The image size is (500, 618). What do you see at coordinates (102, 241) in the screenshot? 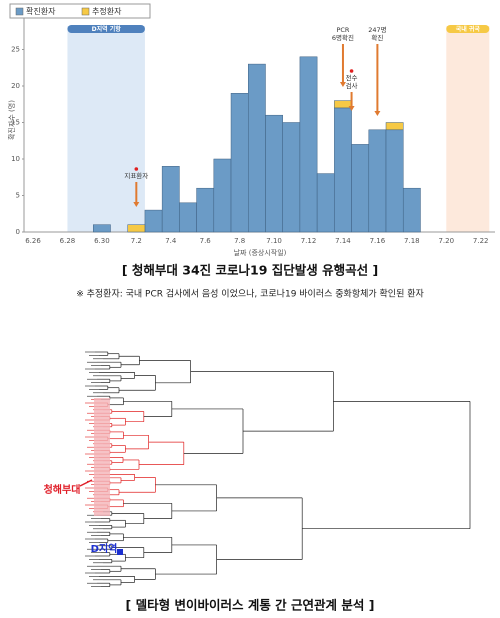
I see `x-tick-label: 6.30` at bounding box center [102, 241].